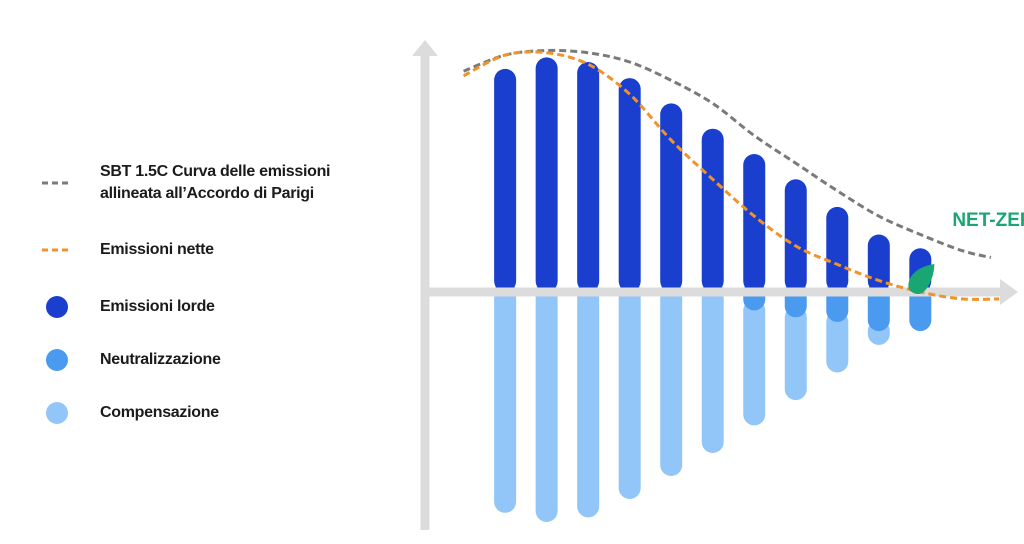  What do you see at coordinates (1009, 292) in the screenshot?
I see `x-axis-arrow` at bounding box center [1009, 292].